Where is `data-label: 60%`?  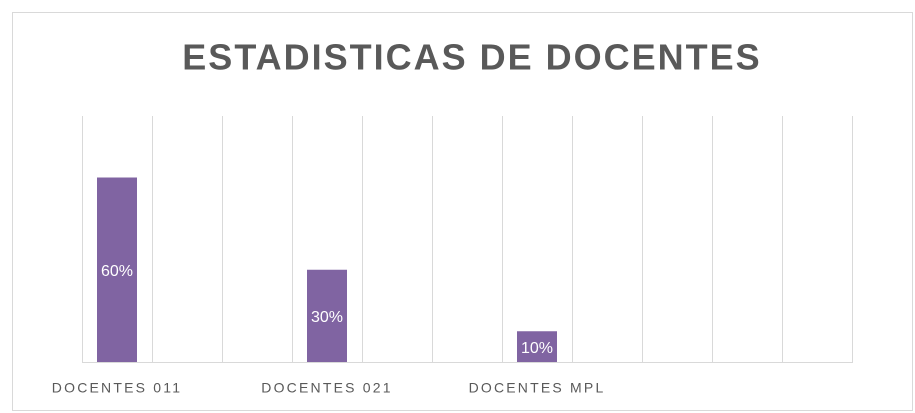 data-label: 60% is located at coordinates (117, 271).